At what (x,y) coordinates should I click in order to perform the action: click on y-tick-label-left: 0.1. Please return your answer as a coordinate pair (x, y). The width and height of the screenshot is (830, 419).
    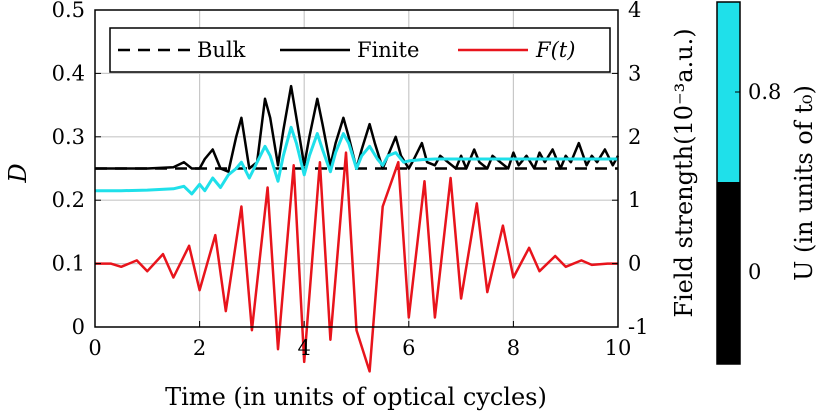
    Looking at the image, I should click on (68, 264).